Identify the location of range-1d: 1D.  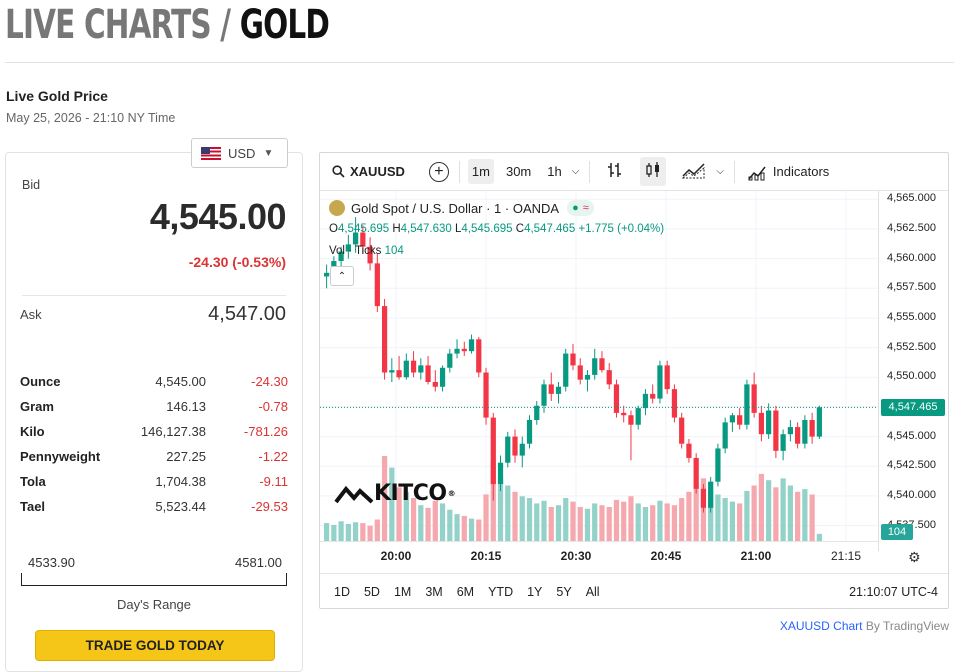
(342, 591).